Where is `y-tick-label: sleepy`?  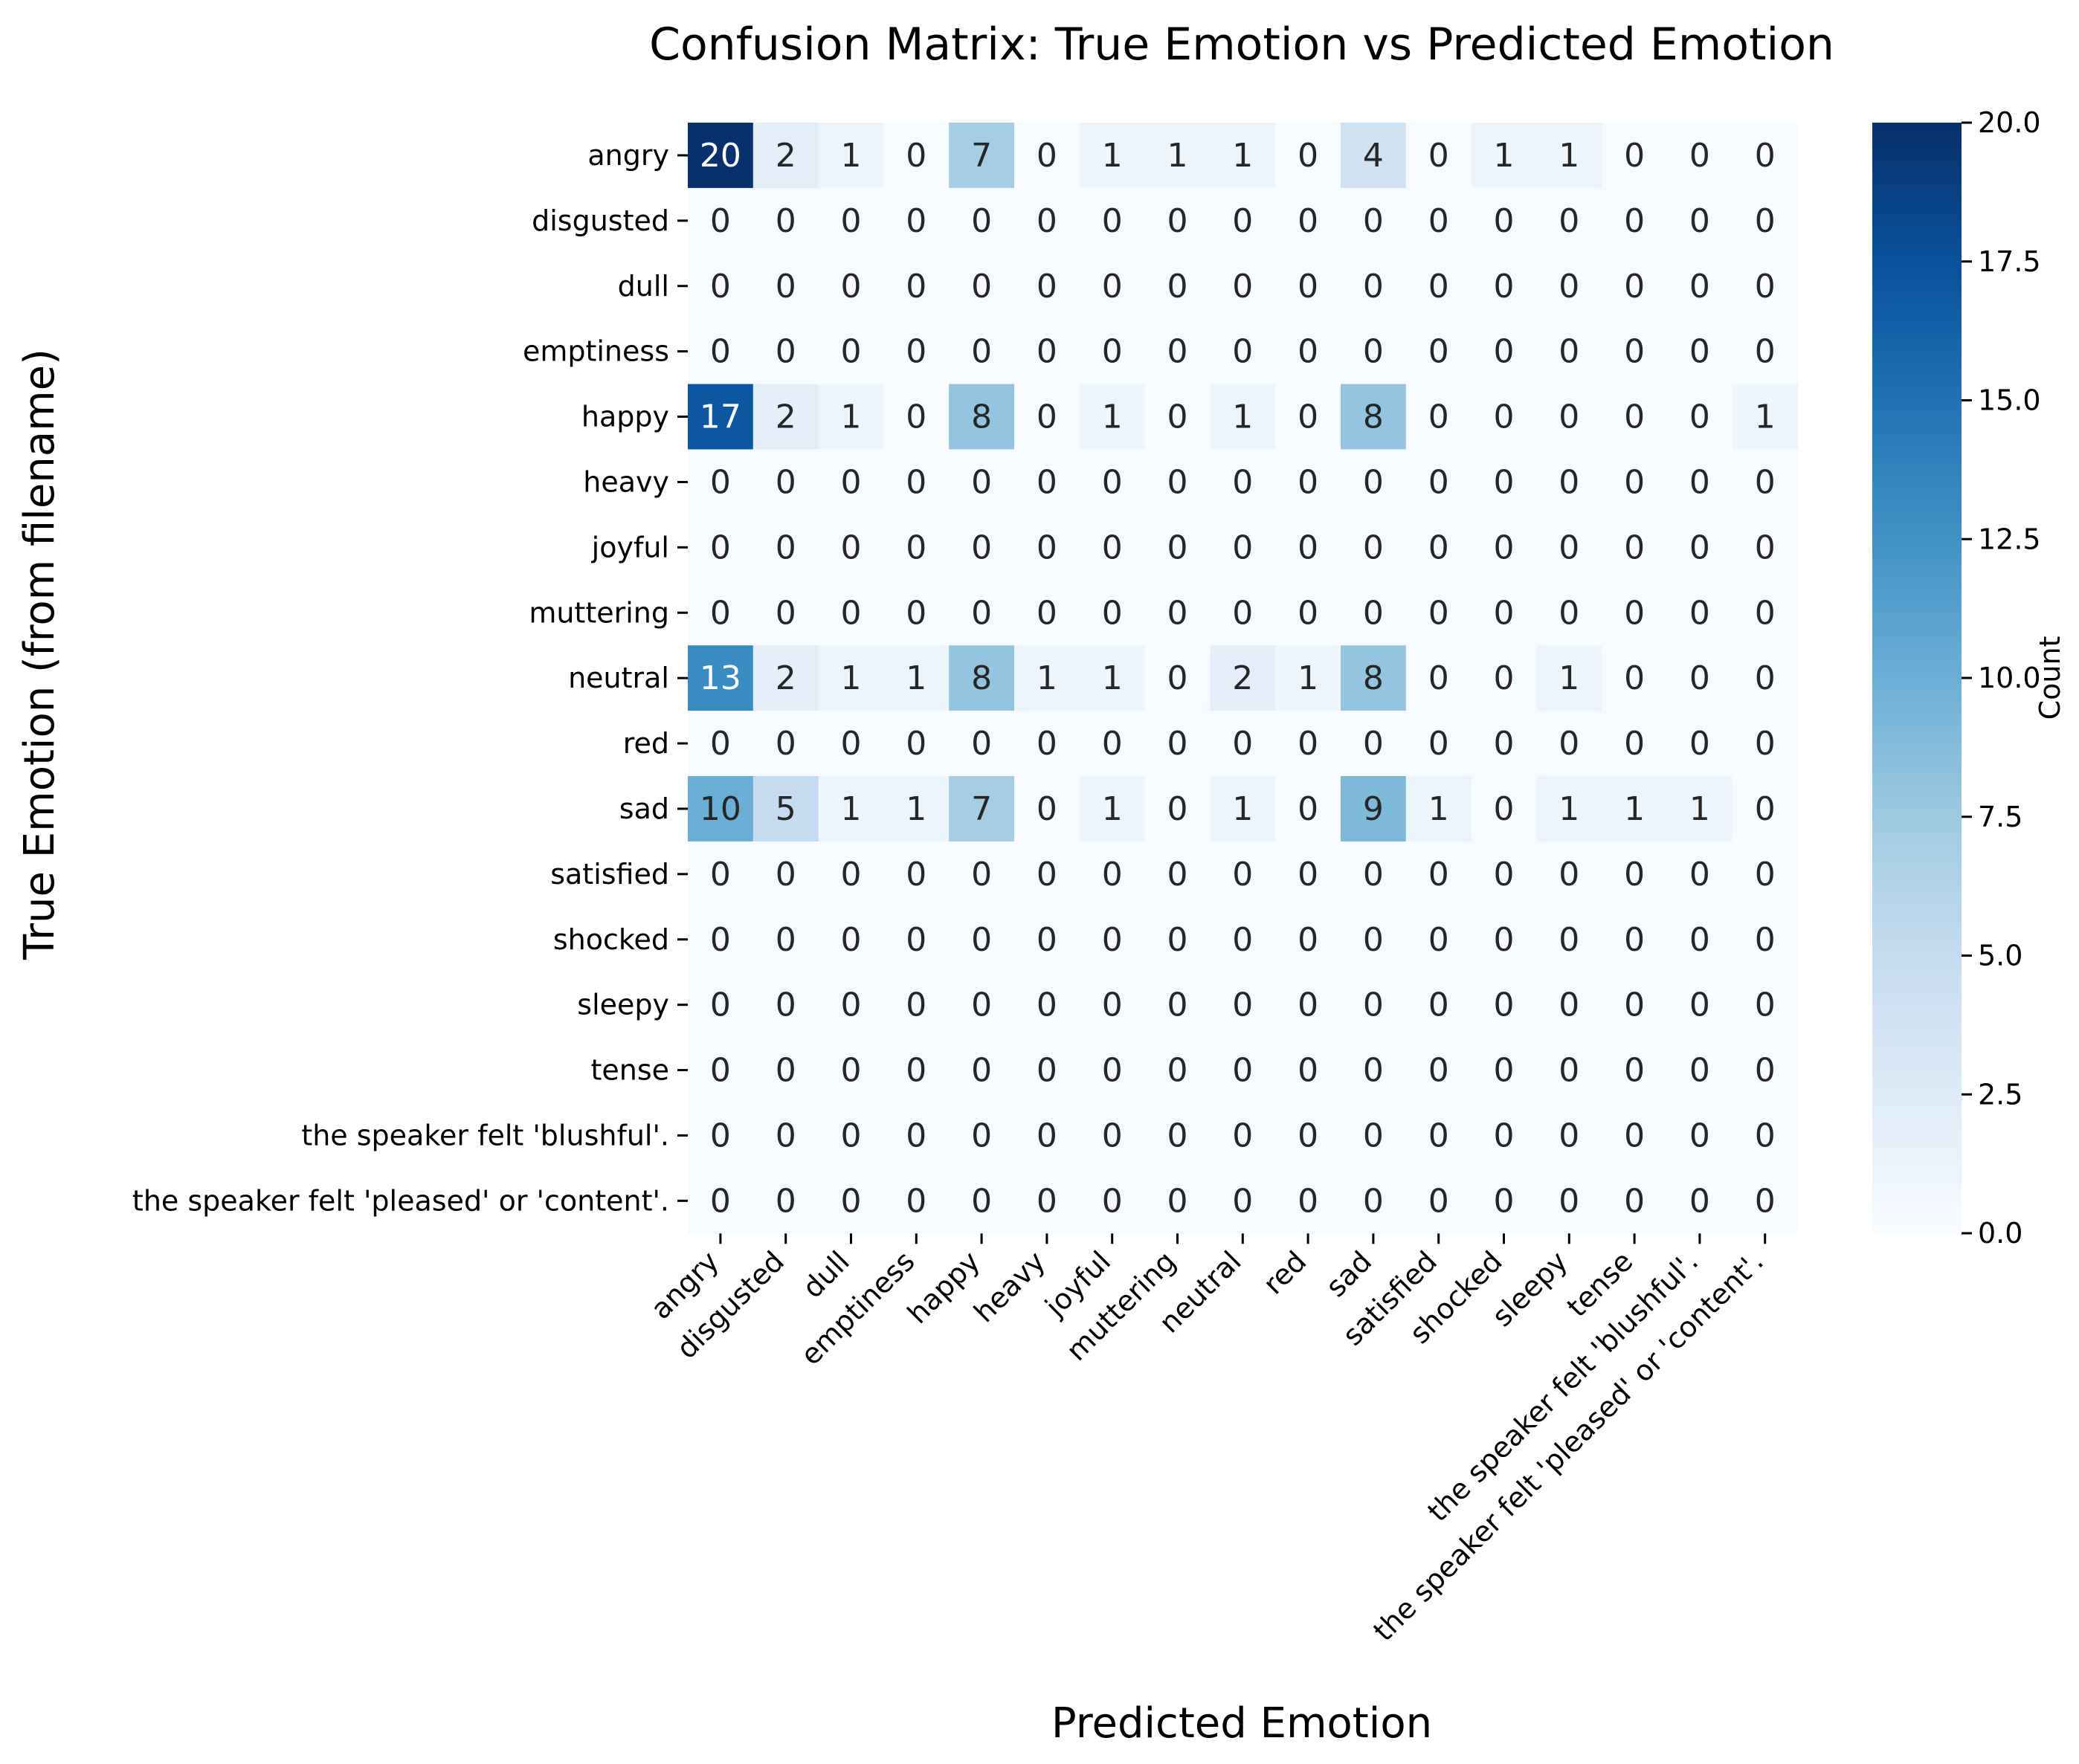 y-tick-label: sleepy is located at coordinates (623, 1005).